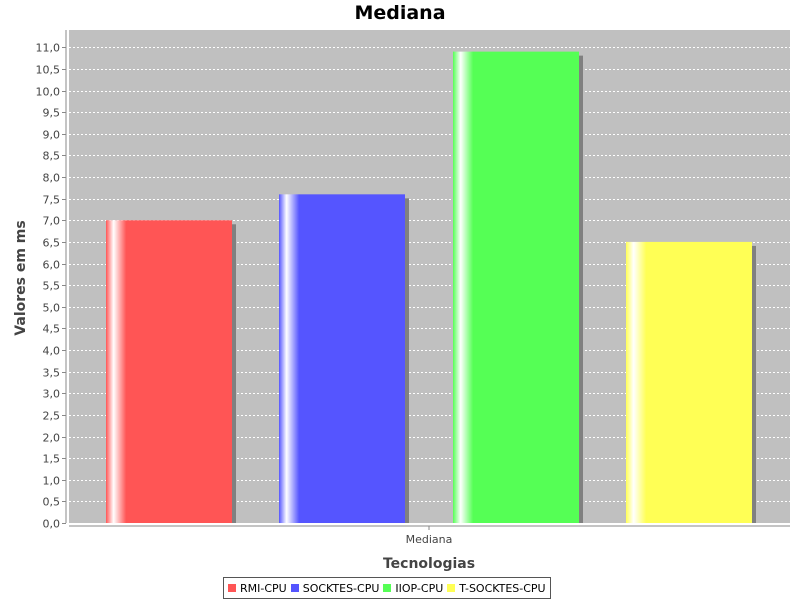  I want to click on legend-label: SOCKTES-CPU, so click(341, 588).